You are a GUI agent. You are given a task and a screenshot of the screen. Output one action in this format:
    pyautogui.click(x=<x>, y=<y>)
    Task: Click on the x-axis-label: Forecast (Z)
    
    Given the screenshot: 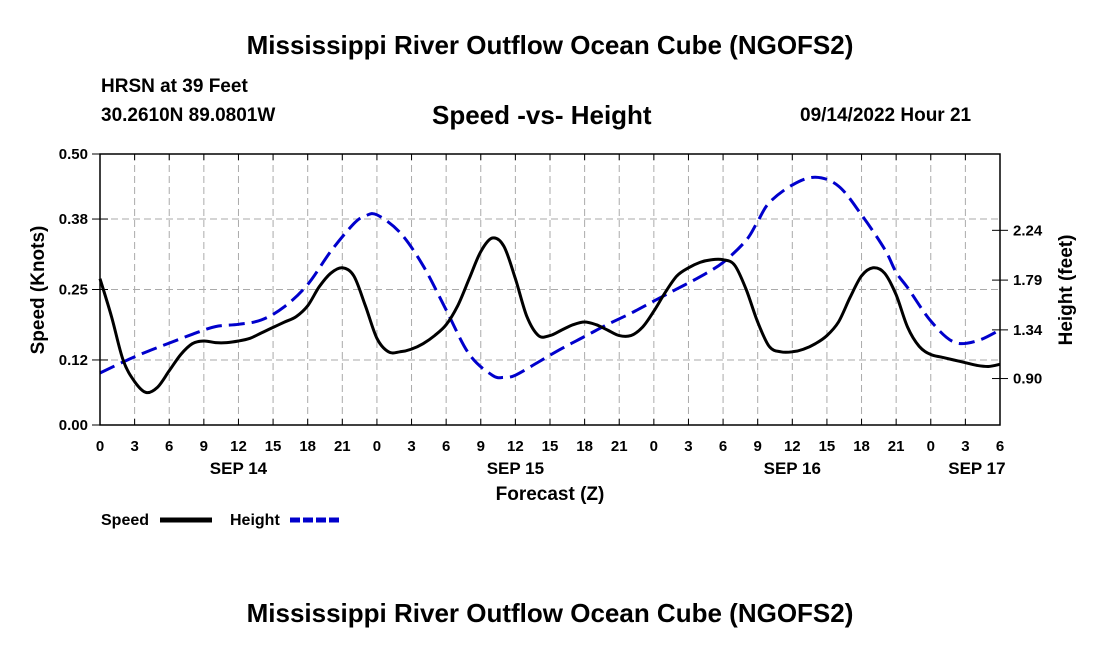 What is the action you would take?
    pyautogui.click(x=550, y=494)
    